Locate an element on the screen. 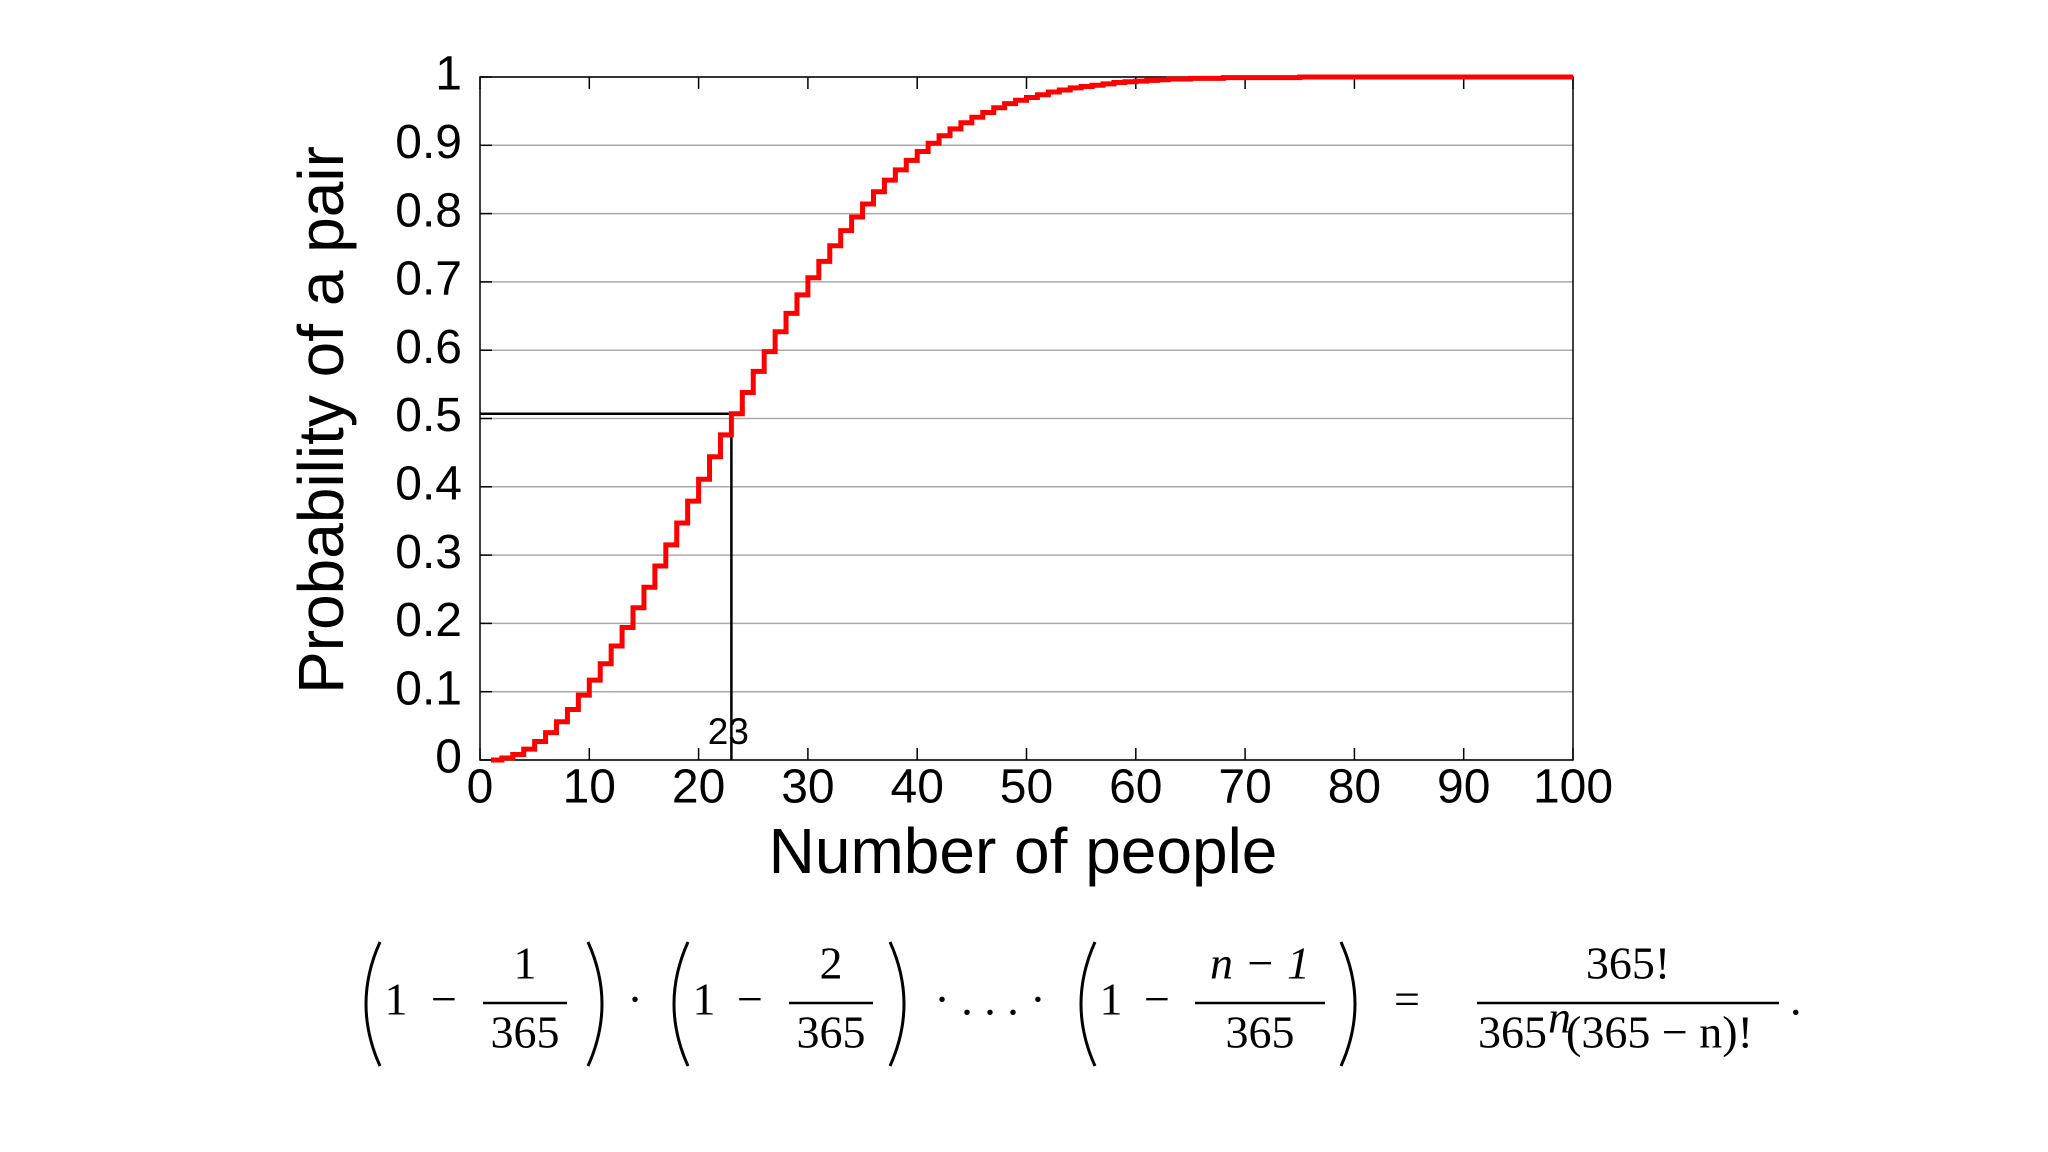 This screenshot has width=2048, height=1152. y-tick-label: 1 is located at coordinates (448, 74).